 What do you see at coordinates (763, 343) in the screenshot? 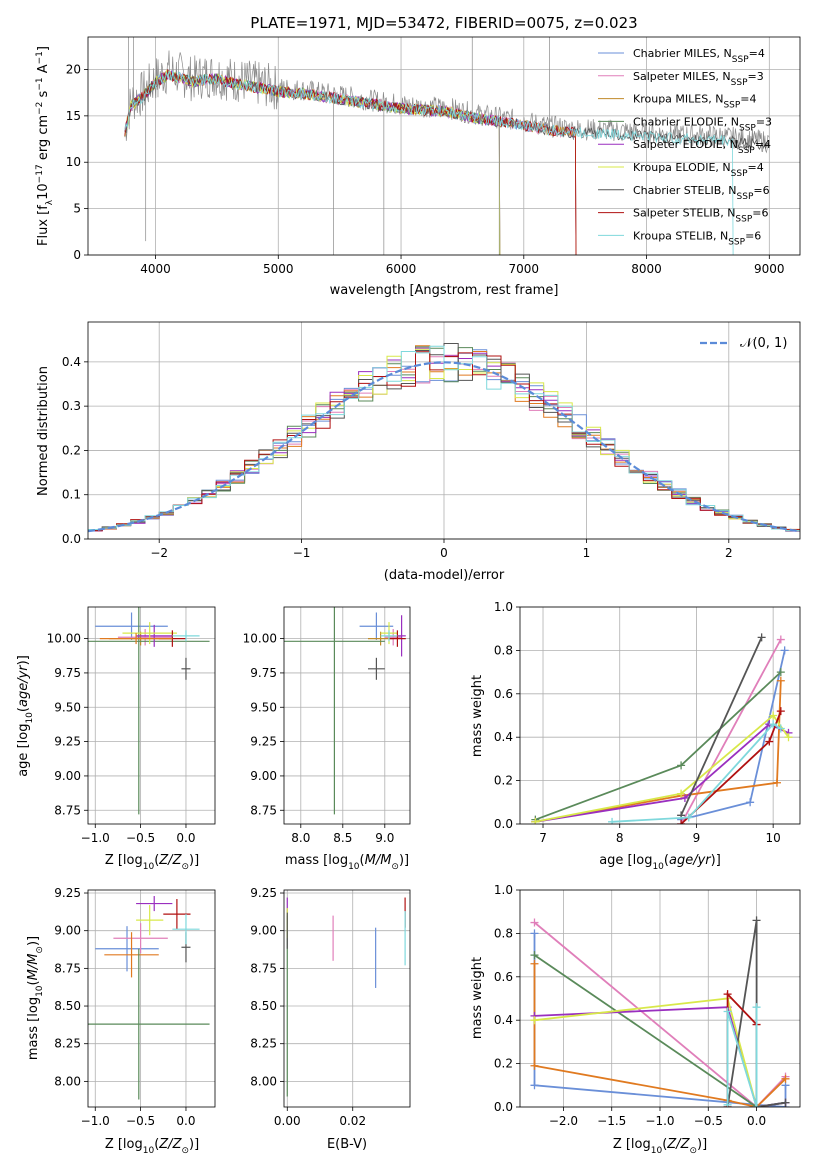
I see `legend-normal-label: 𝒩(0, 1)` at bounding box center [763, 343].